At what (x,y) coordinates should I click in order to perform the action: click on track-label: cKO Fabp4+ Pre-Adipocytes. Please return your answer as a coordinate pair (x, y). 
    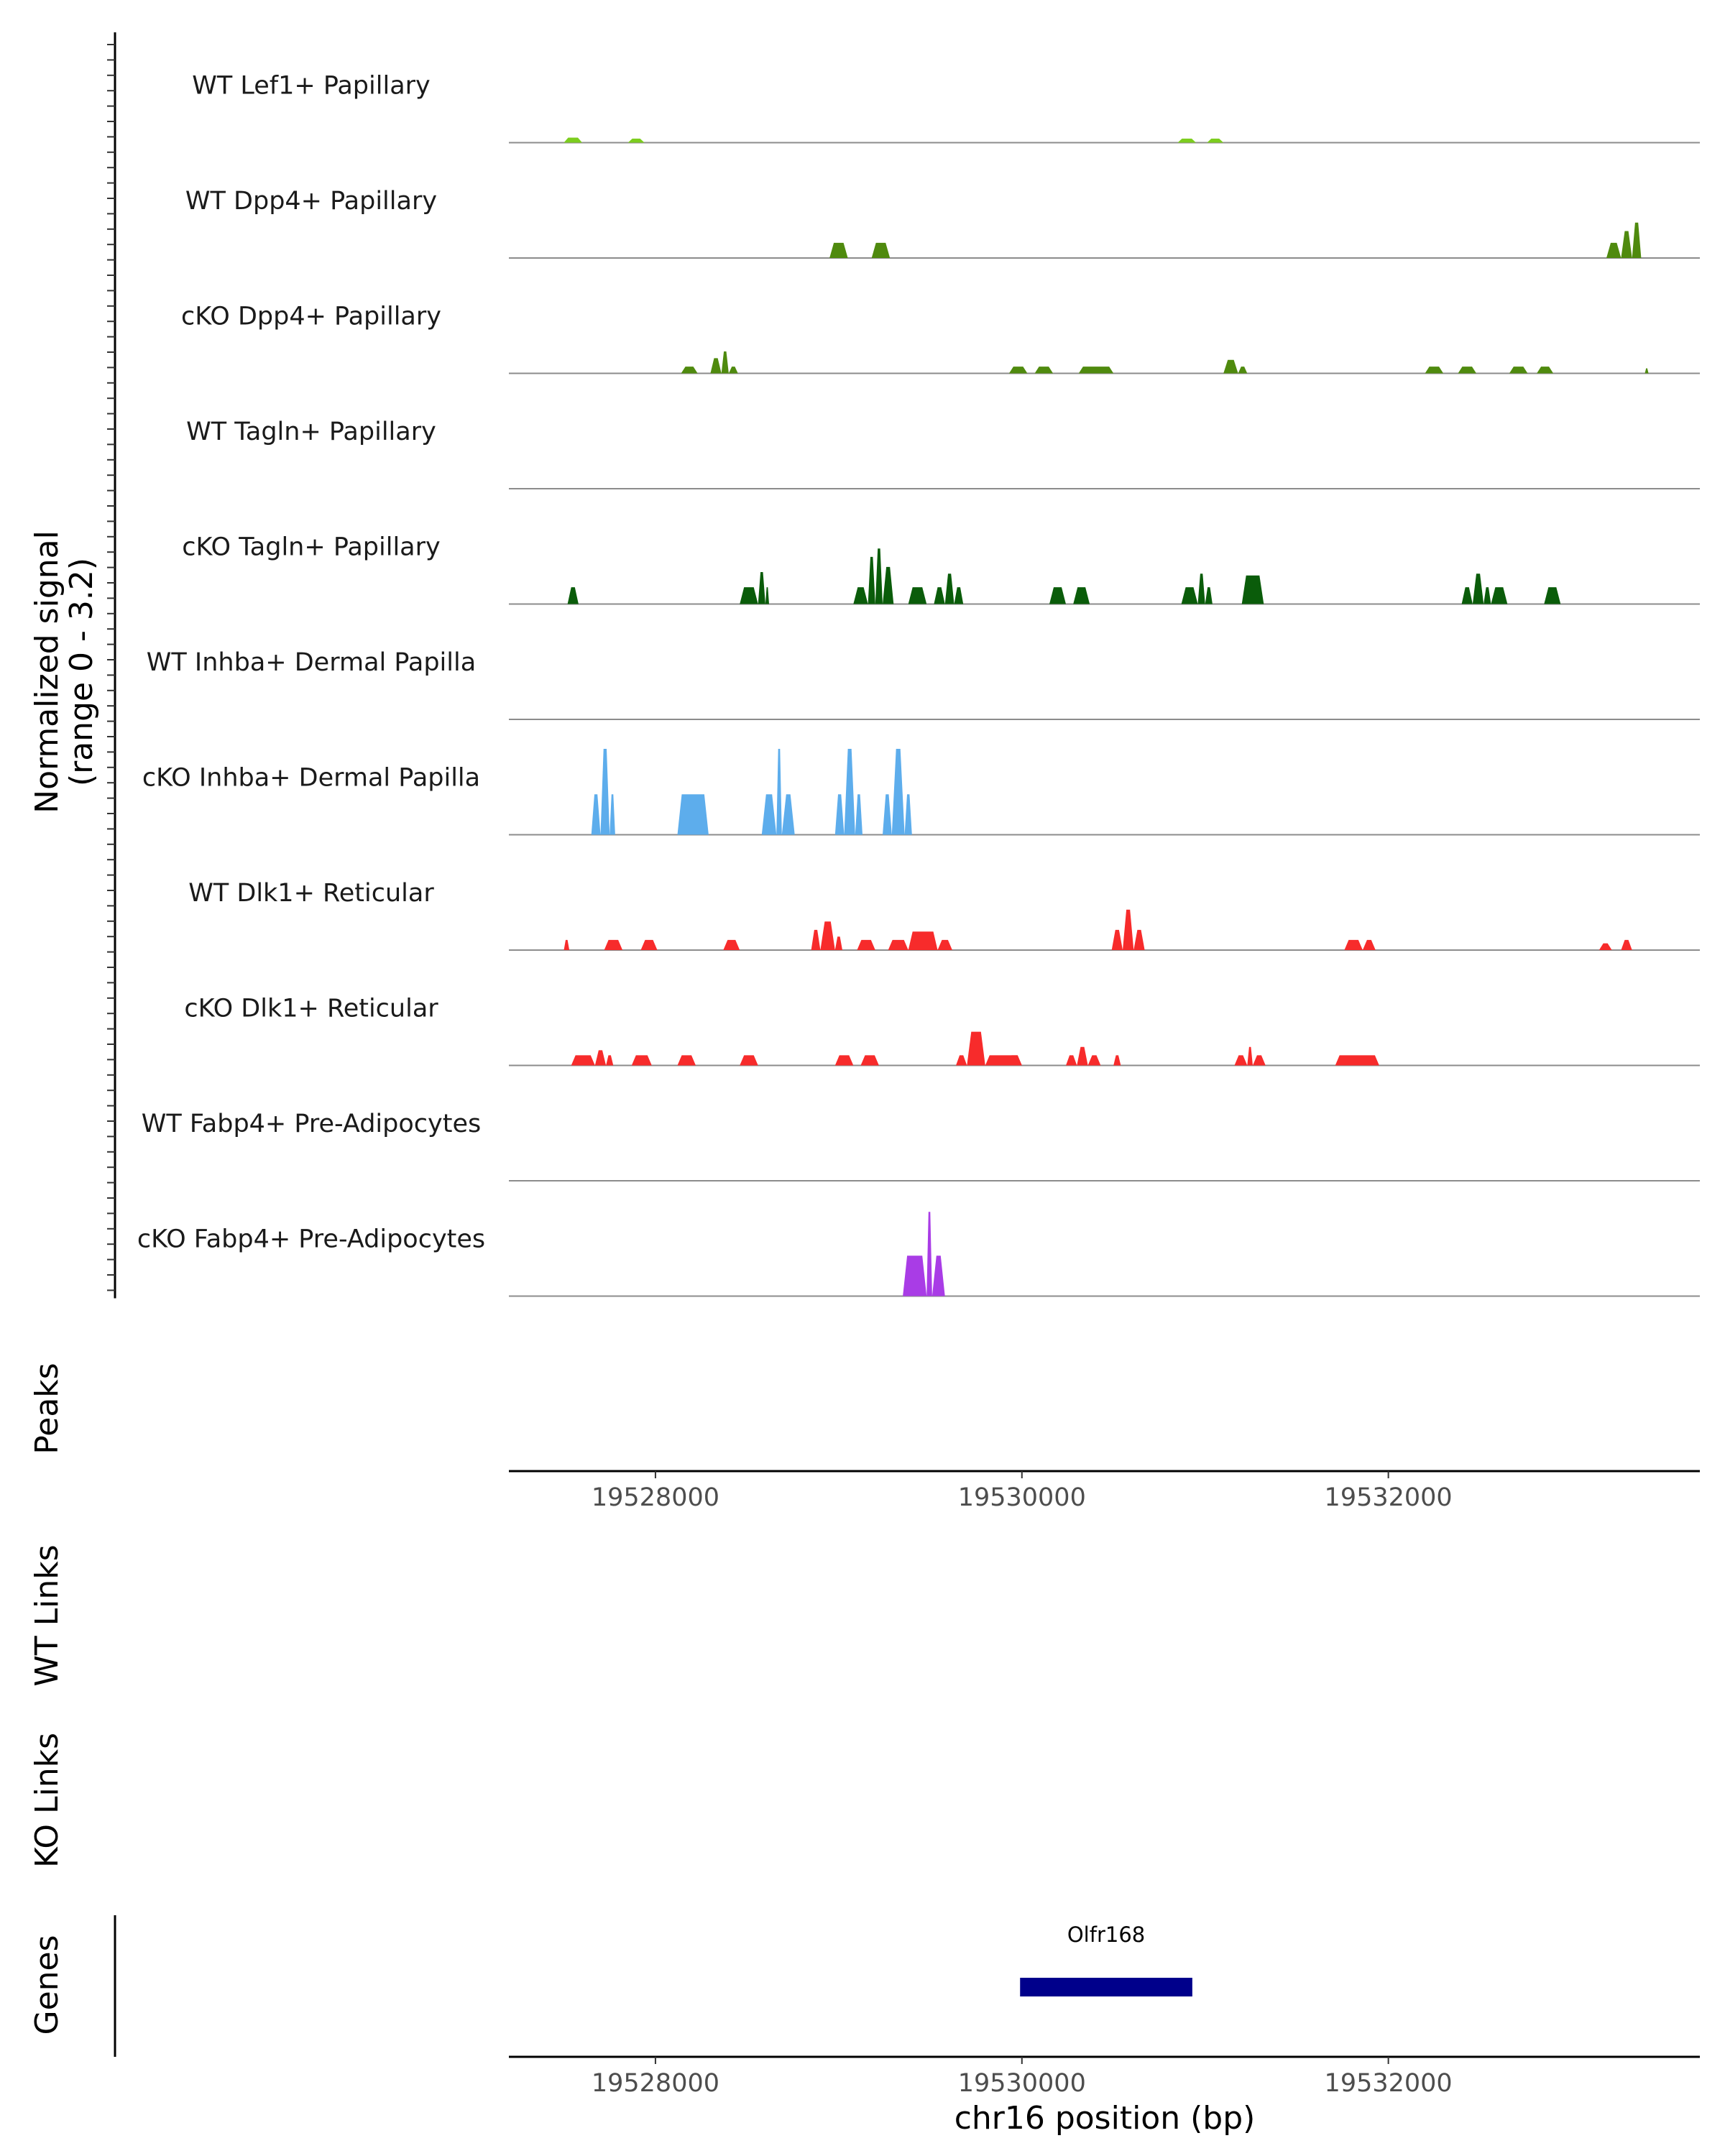
    Looking at the image, I should click on (311, 1239).